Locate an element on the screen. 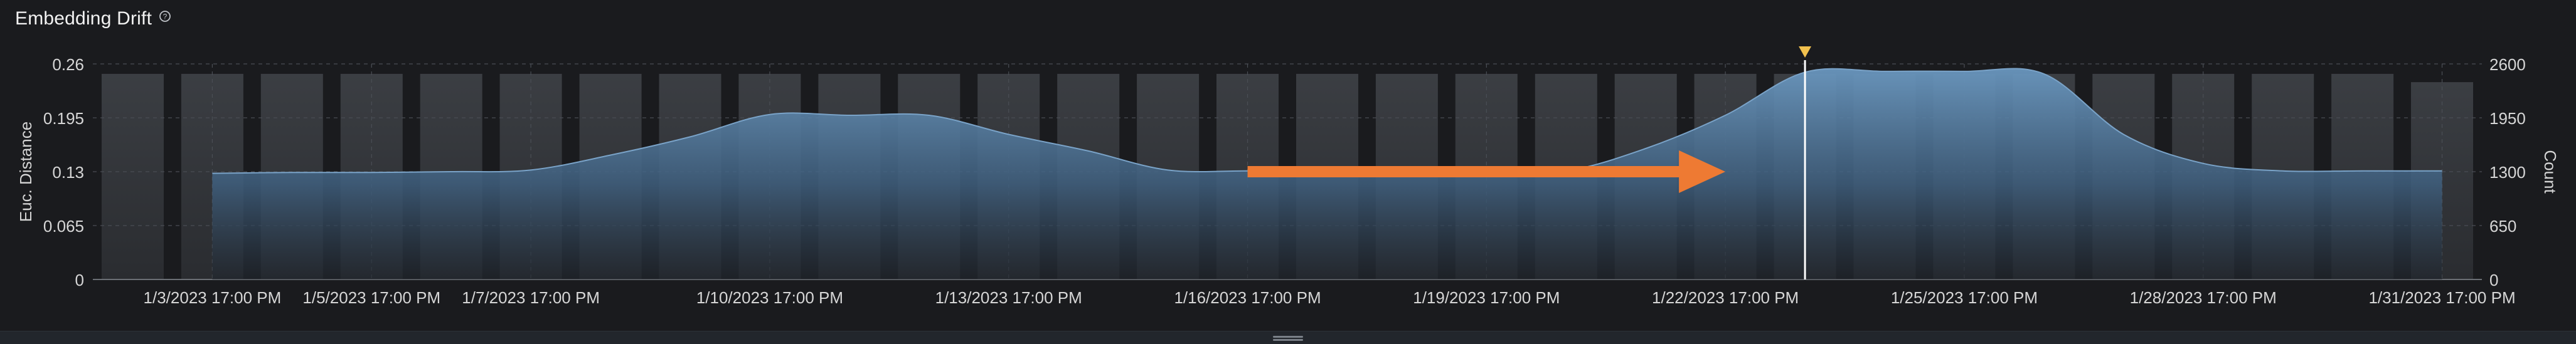 This screenshot has width=2576, height=344. question-circle-icon: ? is located at coordinates (165, 16).